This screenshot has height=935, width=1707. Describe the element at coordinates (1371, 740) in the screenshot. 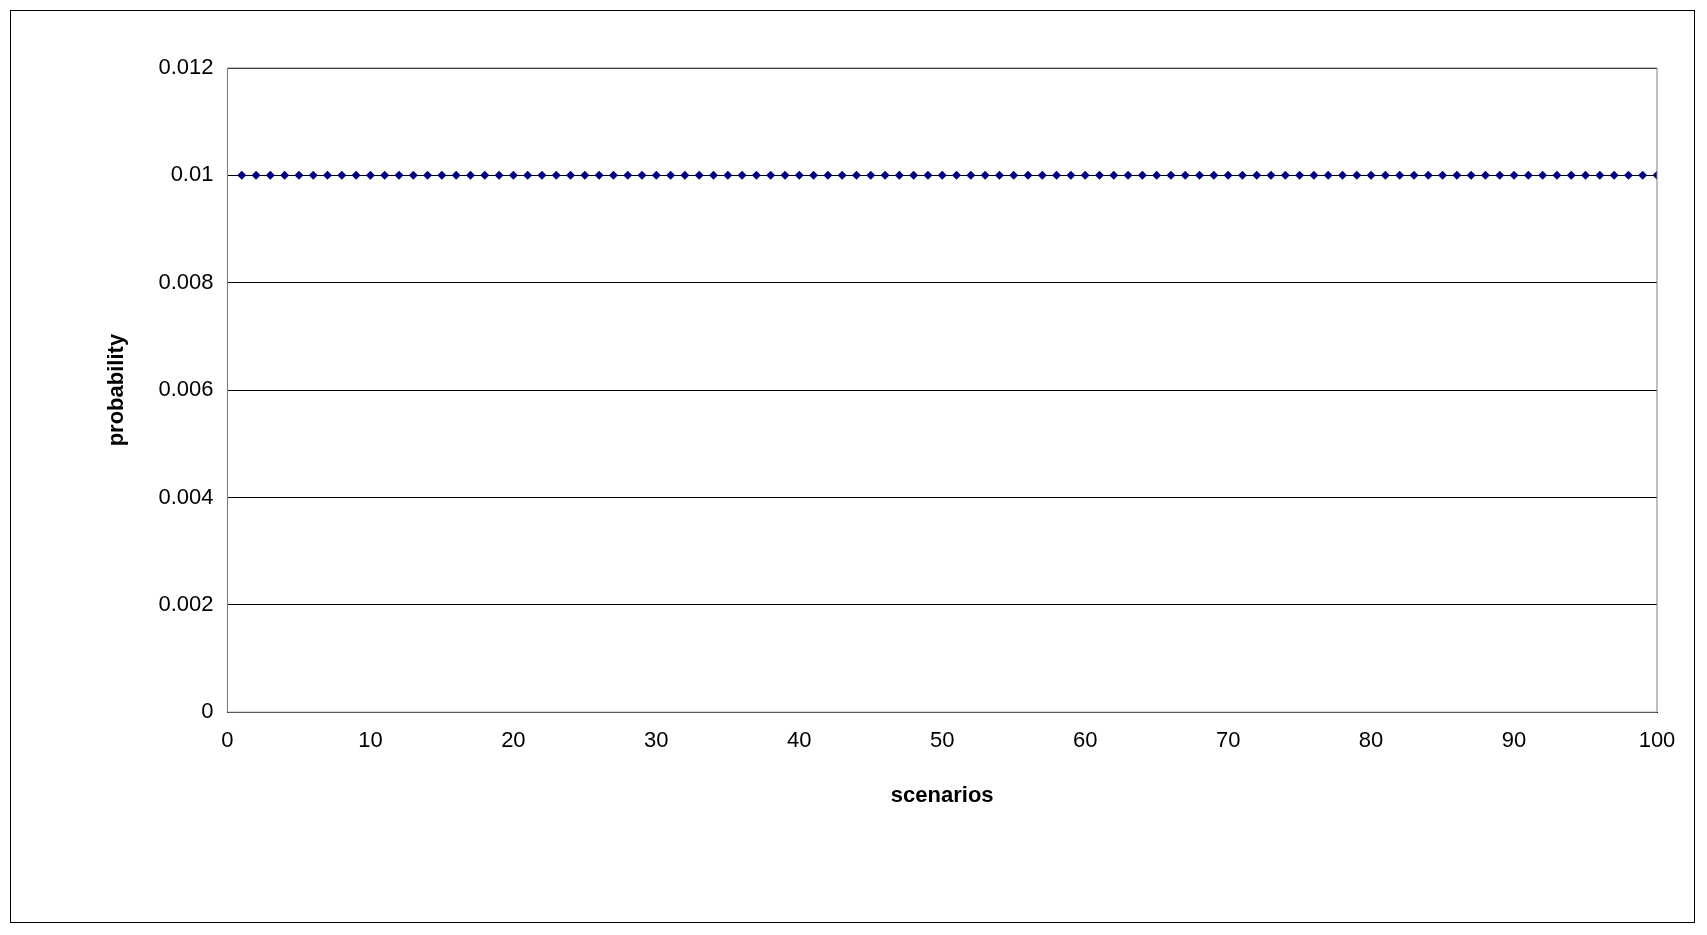

I see `x-tick-label: 80` at that location.